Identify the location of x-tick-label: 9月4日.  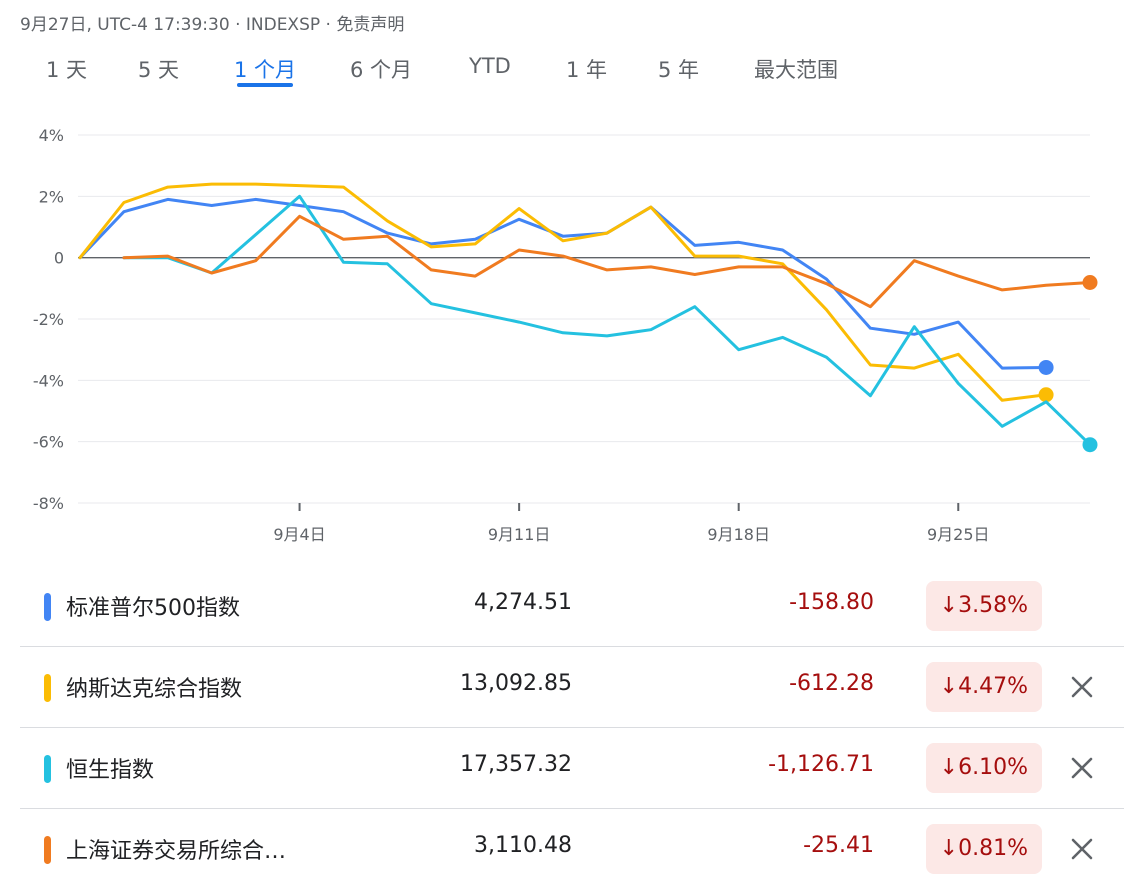
(299, 534).